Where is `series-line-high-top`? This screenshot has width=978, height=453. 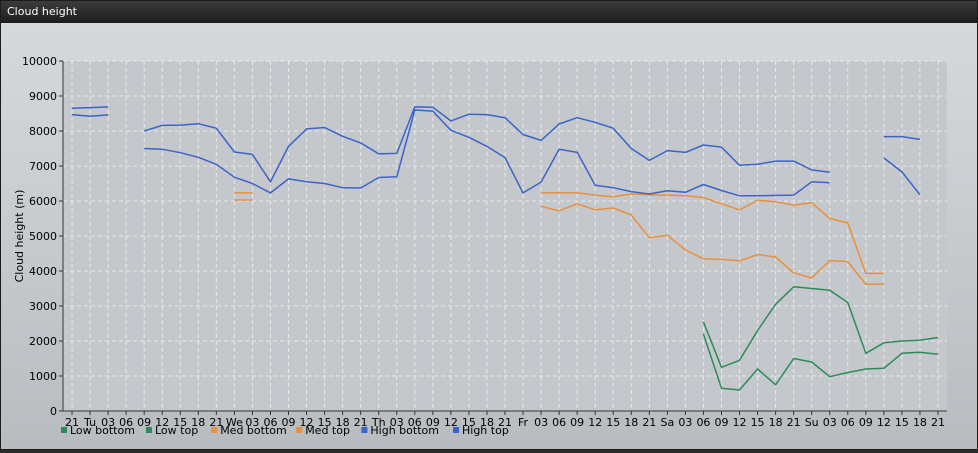 series-line-high-top is located at coordinates (496, 144).